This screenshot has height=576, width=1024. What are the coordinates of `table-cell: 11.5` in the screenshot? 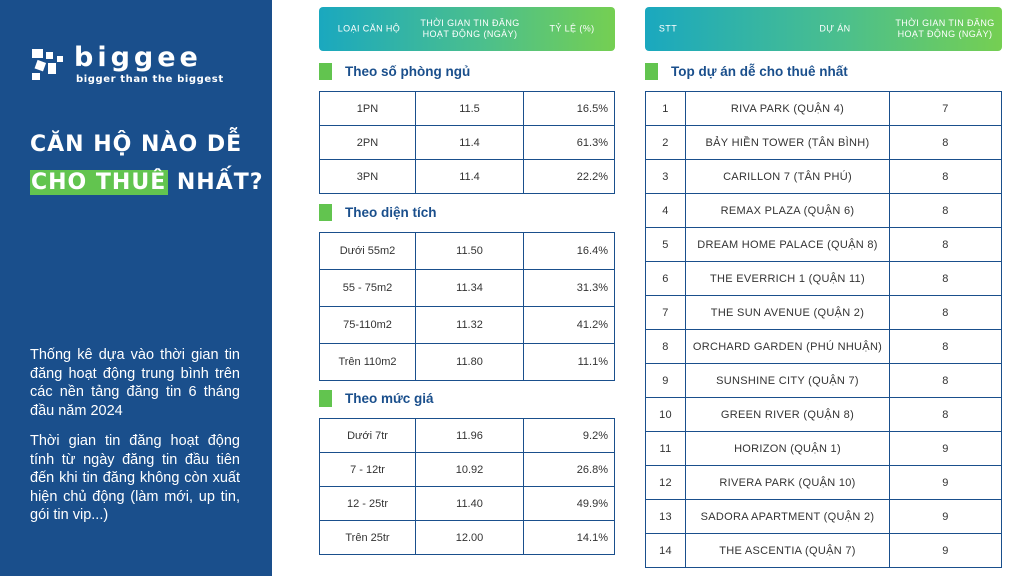 It's located at (469, 108).